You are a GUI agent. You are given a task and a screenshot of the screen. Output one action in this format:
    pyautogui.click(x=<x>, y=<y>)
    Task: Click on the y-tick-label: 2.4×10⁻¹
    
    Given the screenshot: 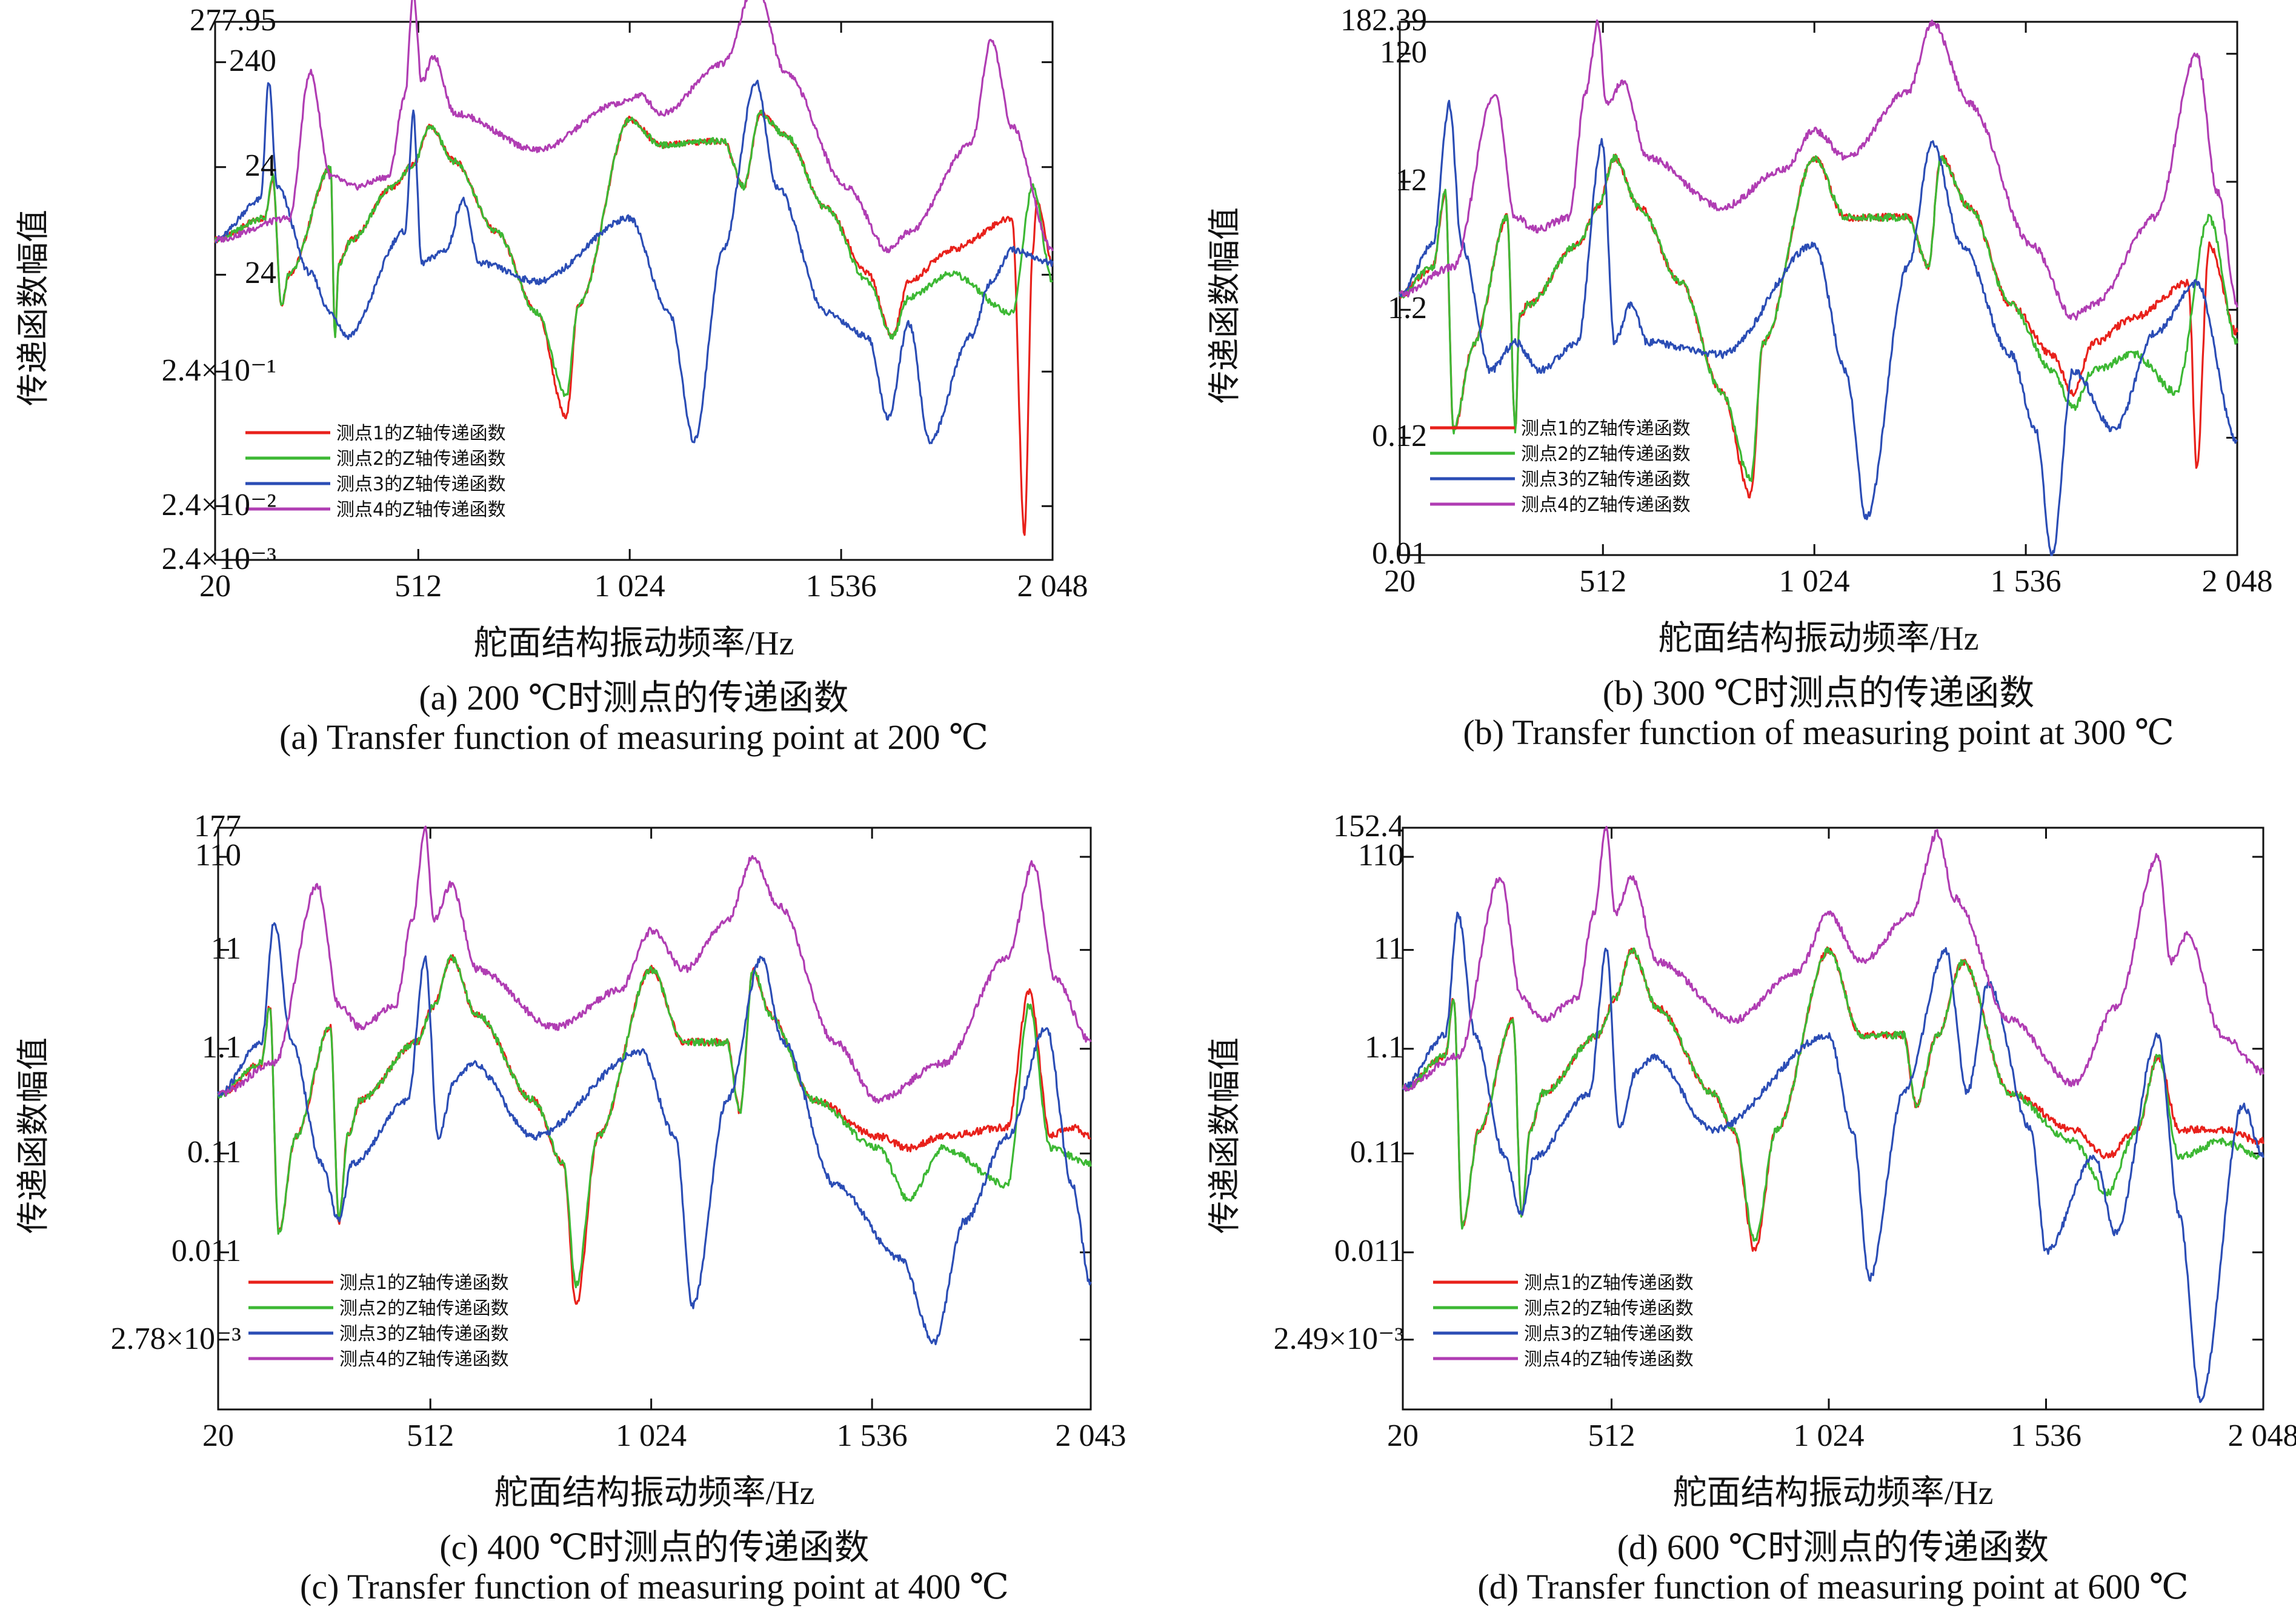 What is the action you would take?
    pyautogui.click(x=219, y=370)
    